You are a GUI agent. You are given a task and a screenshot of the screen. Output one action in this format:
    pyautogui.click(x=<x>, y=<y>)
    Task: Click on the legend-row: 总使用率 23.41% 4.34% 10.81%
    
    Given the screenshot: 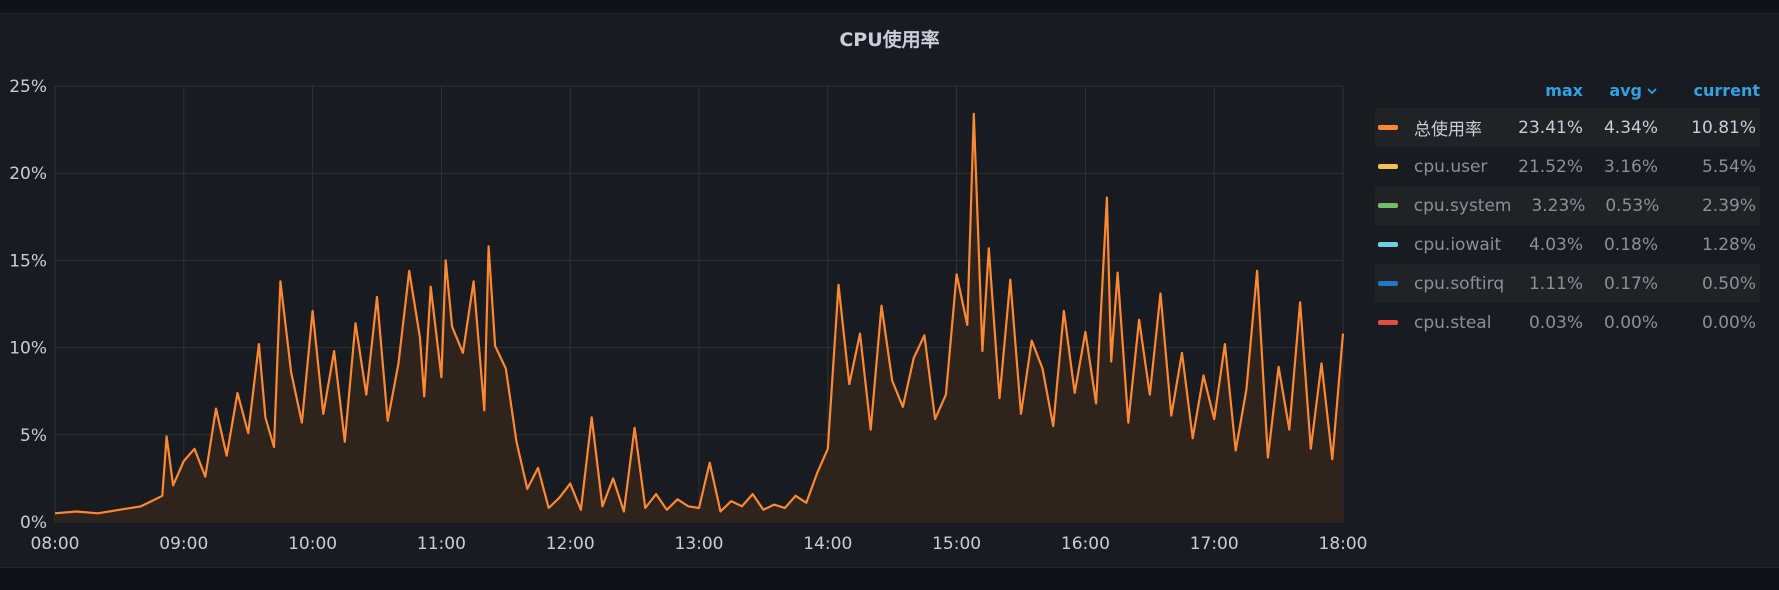 What is the action you would take?
    pyautogui.click(x=1567, y=127)
    